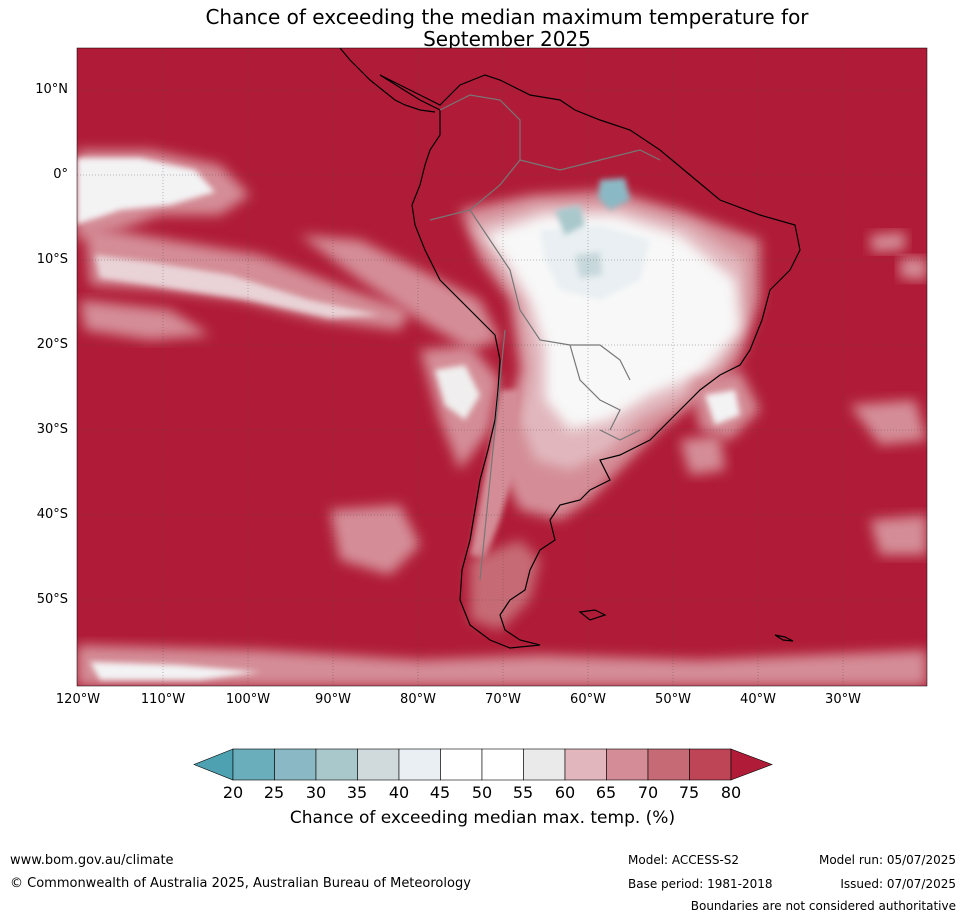  What do you see at coordinates (237, 286) in the screenshot?
I see `pacific-streak-1-core` at bounding box center [237, 286].